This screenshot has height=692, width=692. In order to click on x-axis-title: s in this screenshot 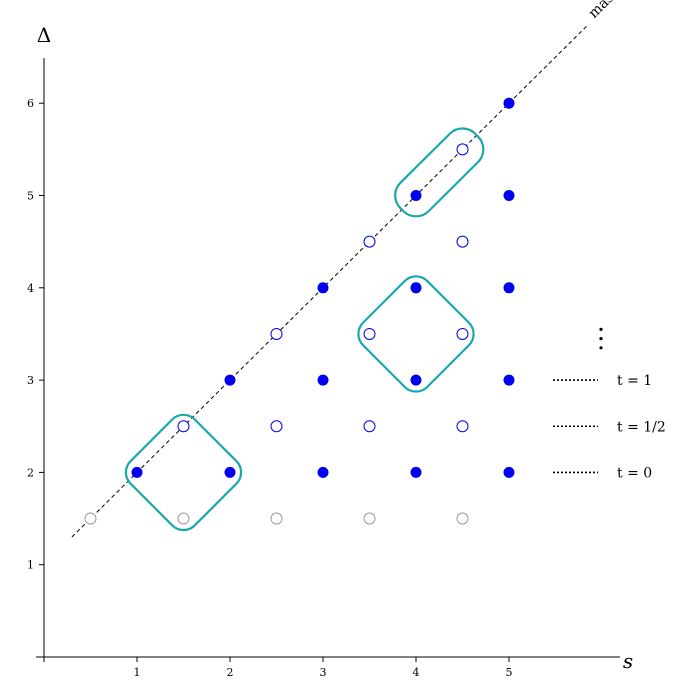, I will do `click(628, 661)`.